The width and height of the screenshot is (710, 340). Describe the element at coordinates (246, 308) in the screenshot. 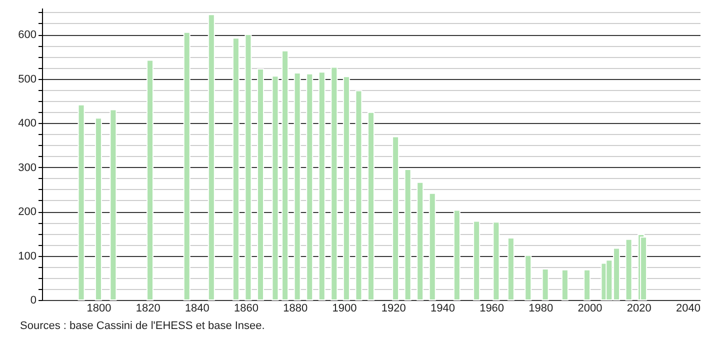

I see `x-tick-label: 1860` at that location.